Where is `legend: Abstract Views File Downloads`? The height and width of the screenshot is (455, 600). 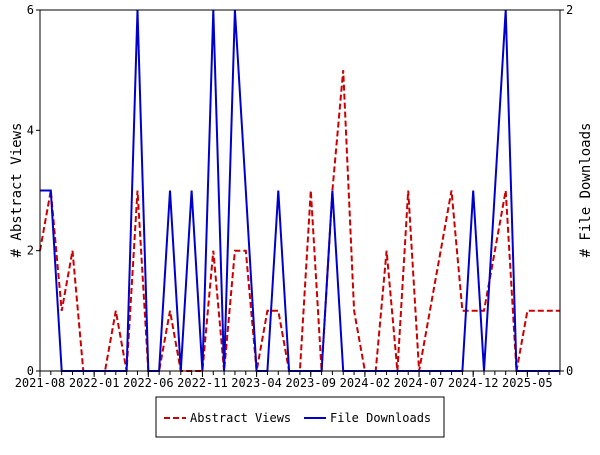
legend: Abstract Views File Downloads is located at coordinates (300, 417).